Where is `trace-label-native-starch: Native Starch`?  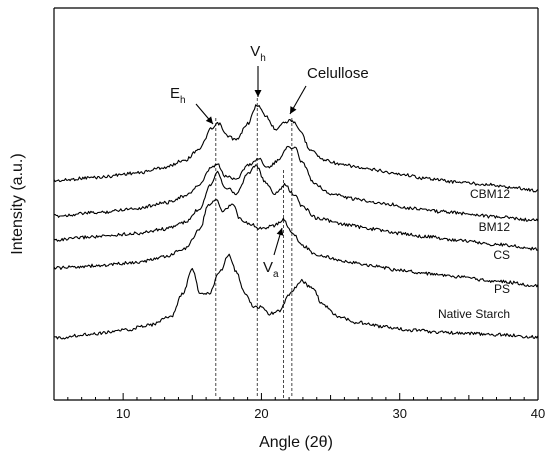 trace-label-native-starch: Native Starch is located at coordinates (474, 314).